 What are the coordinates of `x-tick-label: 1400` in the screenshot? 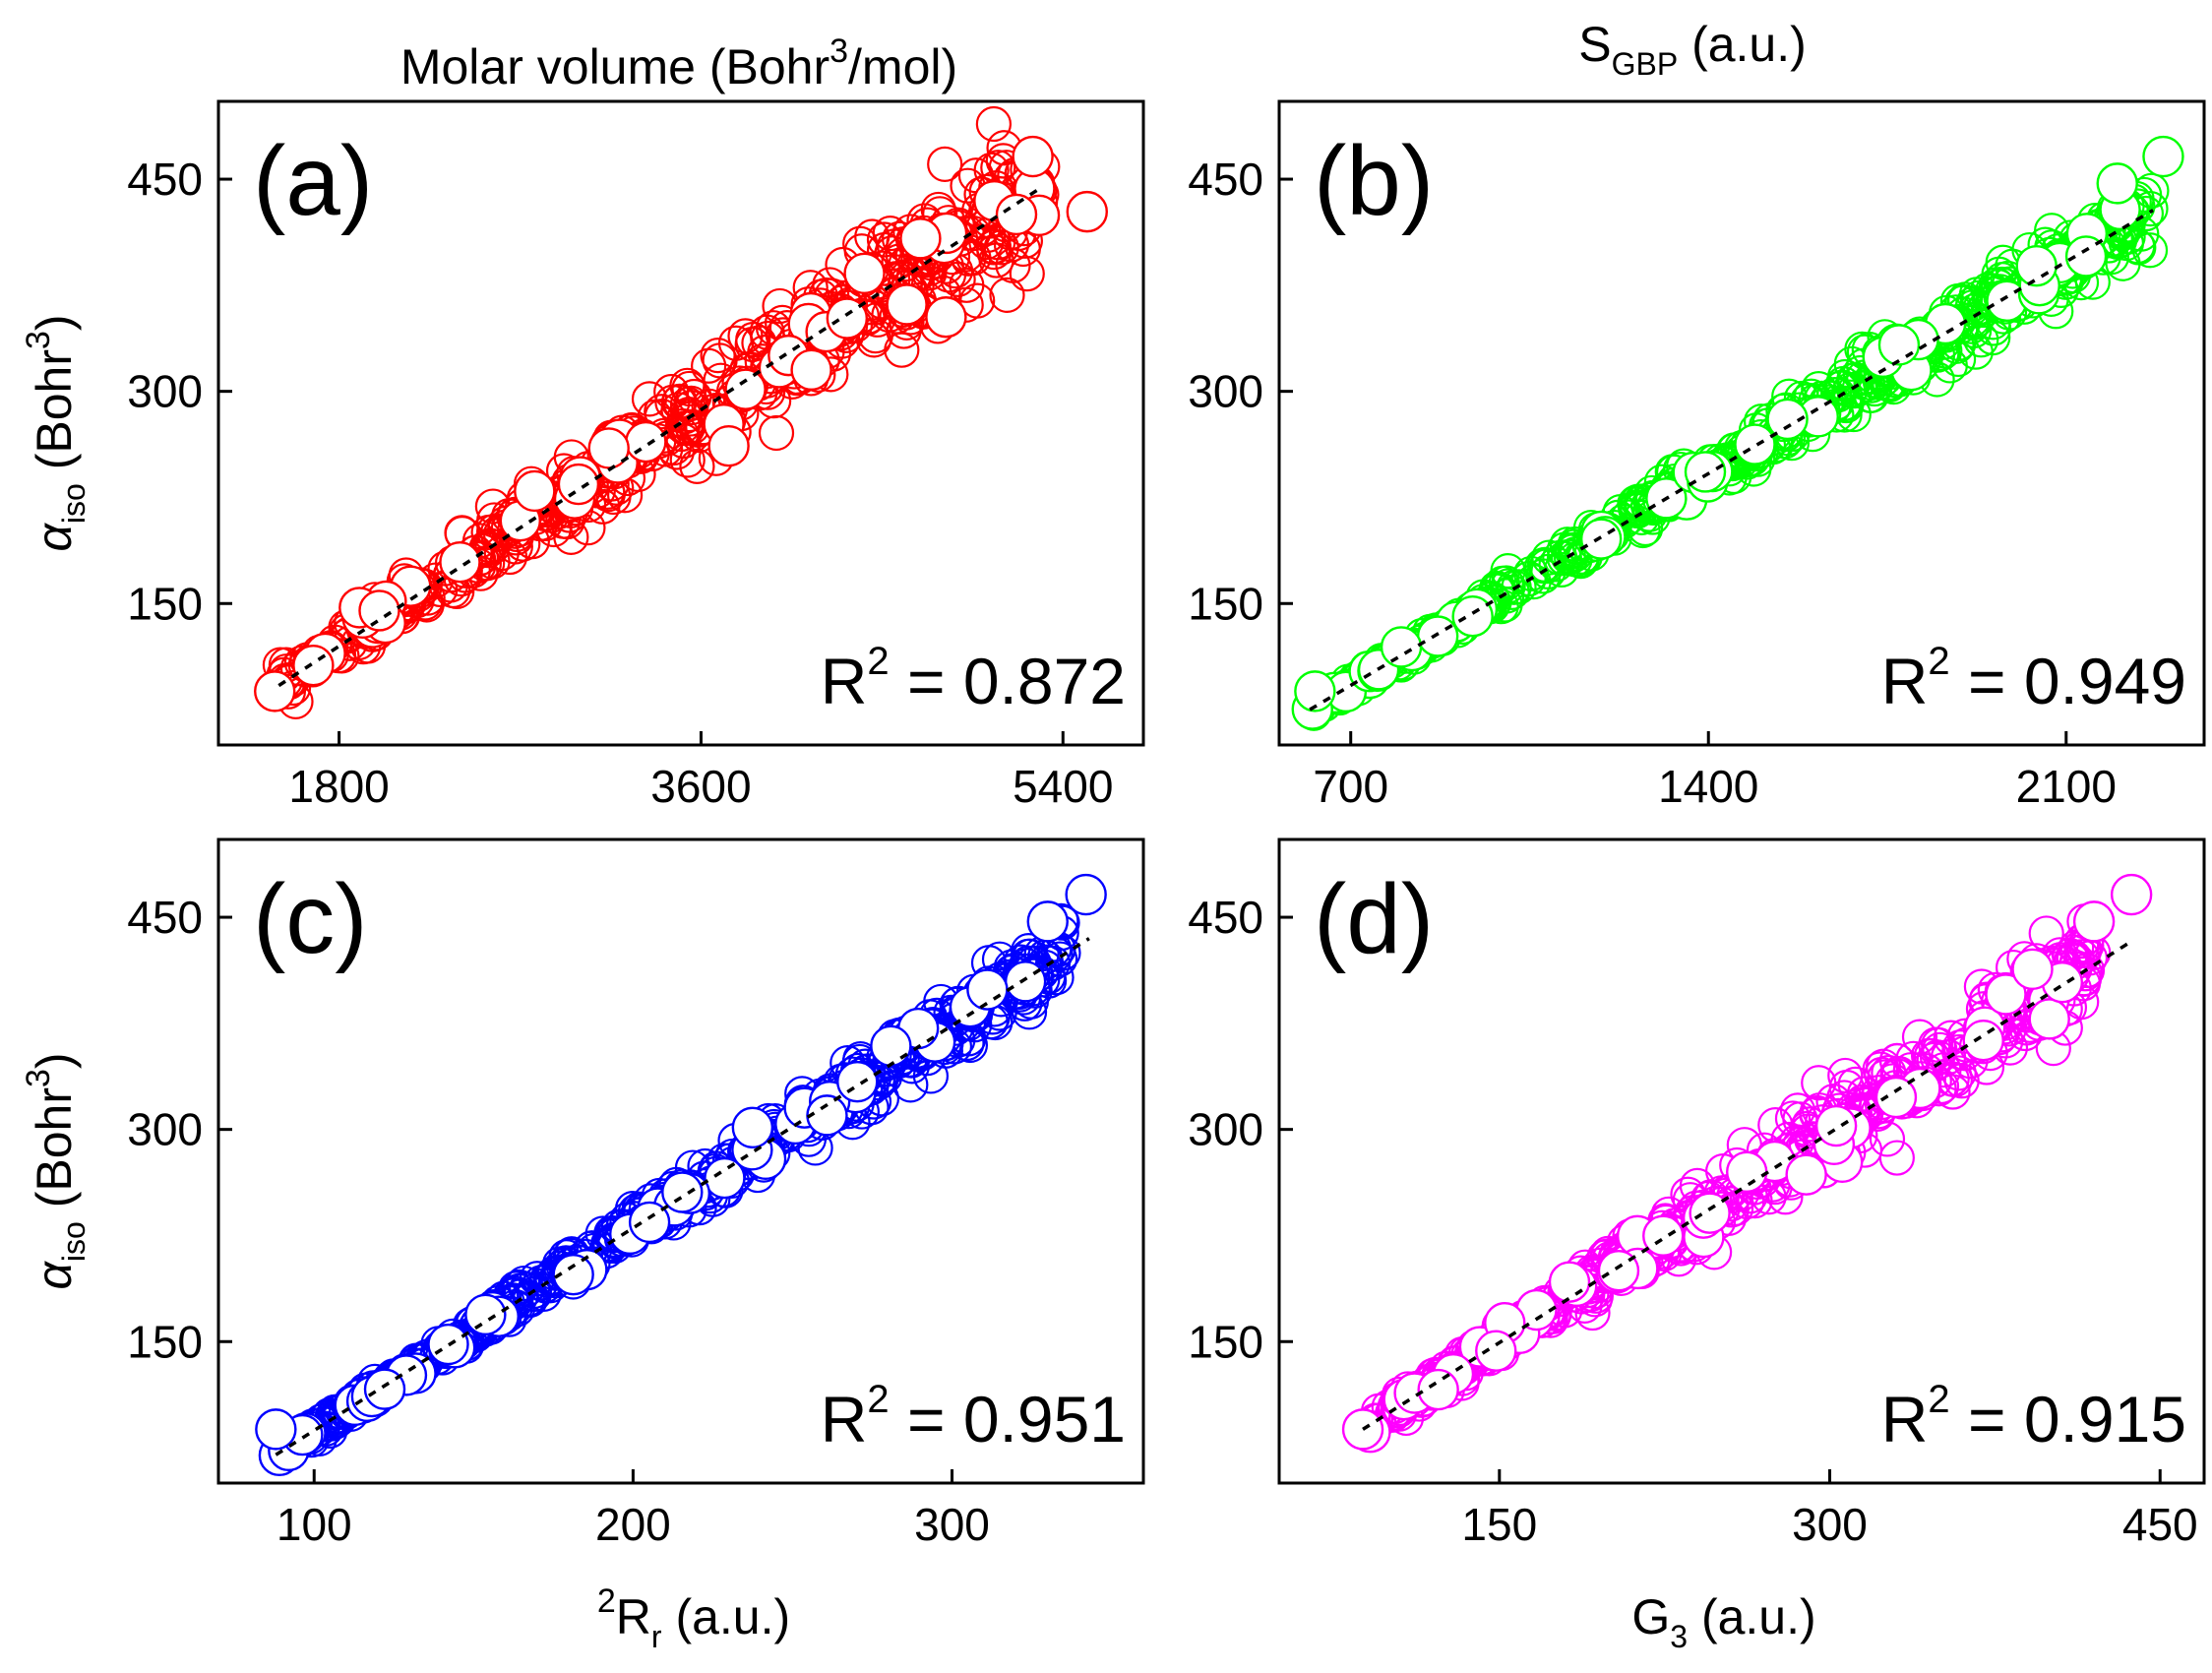 It's located at (1708, 786).